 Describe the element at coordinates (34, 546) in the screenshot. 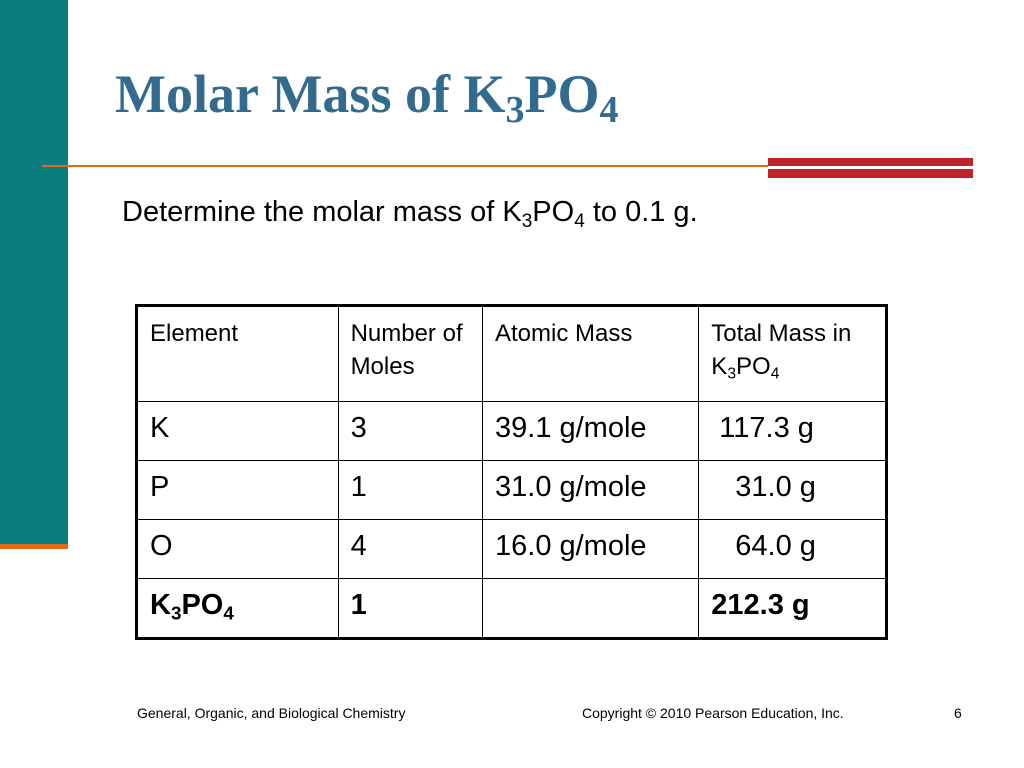

I see `side-bar-underline` at that location.